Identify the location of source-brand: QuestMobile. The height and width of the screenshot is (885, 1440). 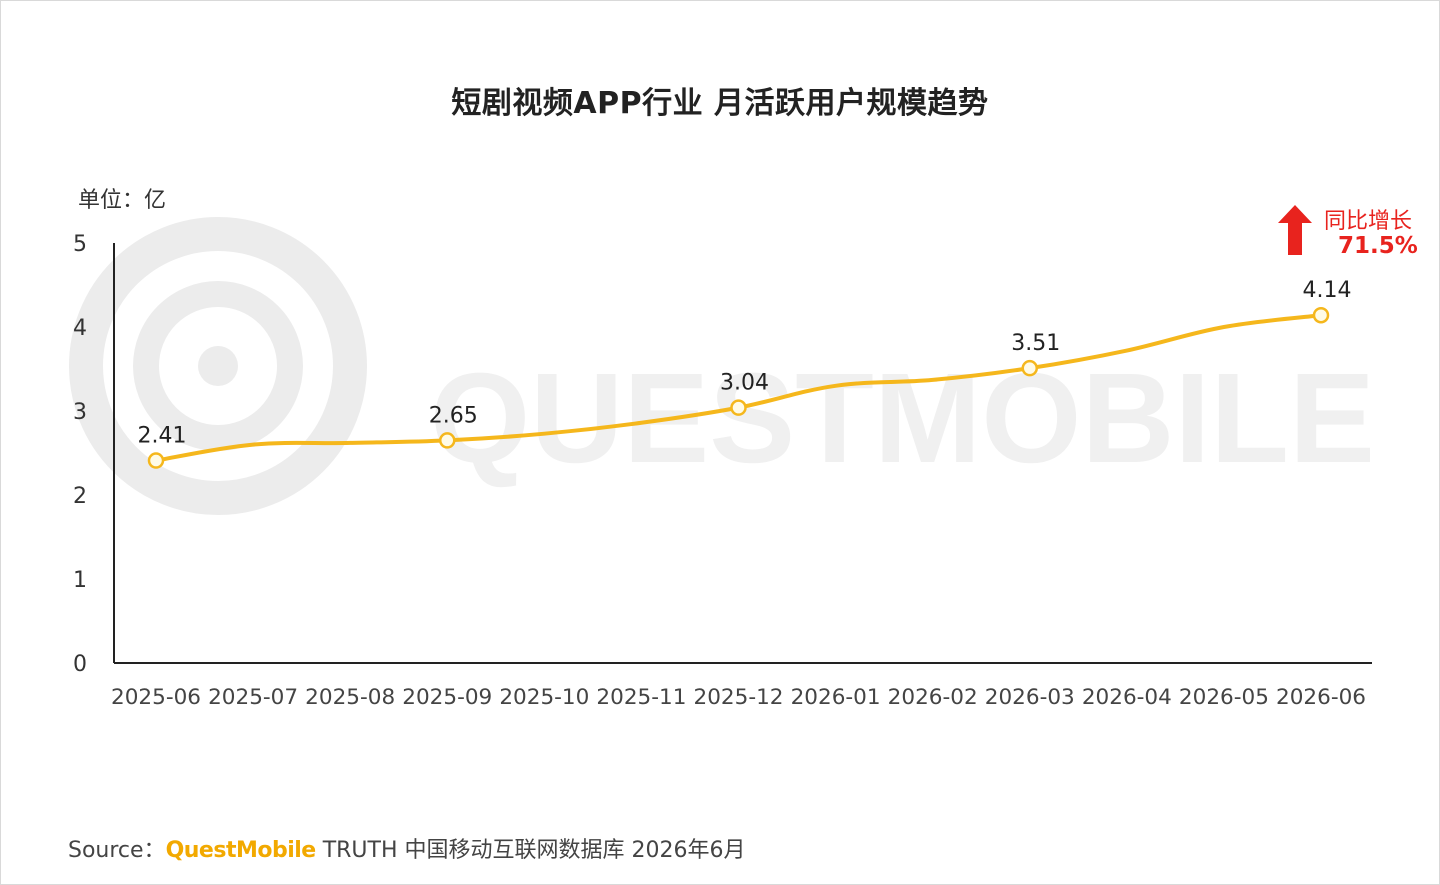
(241, 850).